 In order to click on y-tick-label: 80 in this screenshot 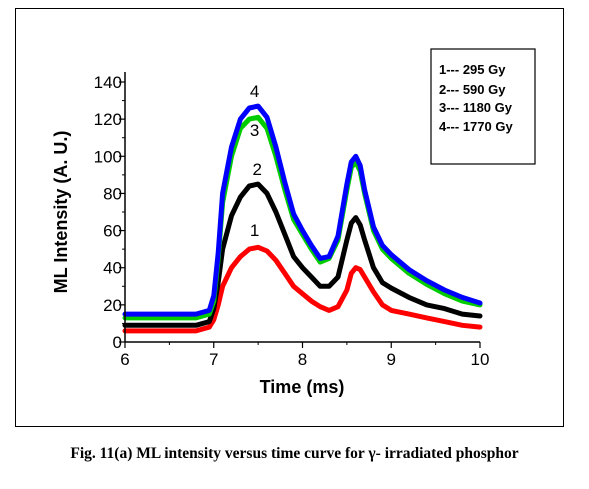, I will do `click(112, 193)`.